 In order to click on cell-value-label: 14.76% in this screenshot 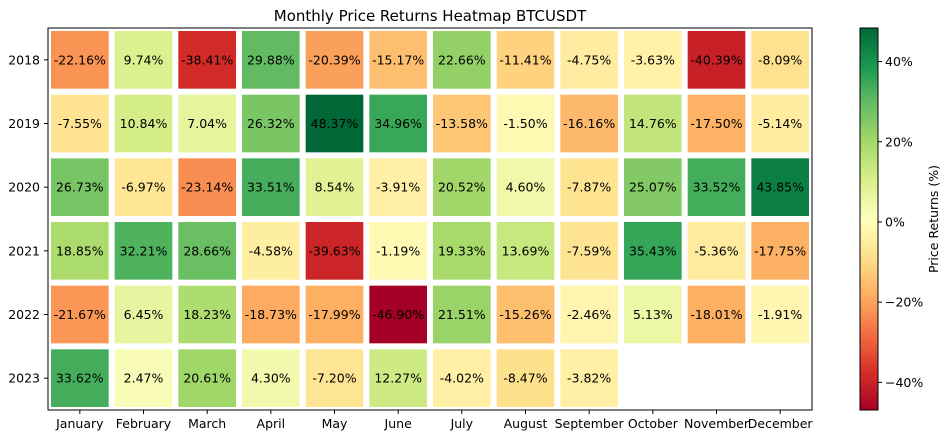, I will do `click(653, 123)`.